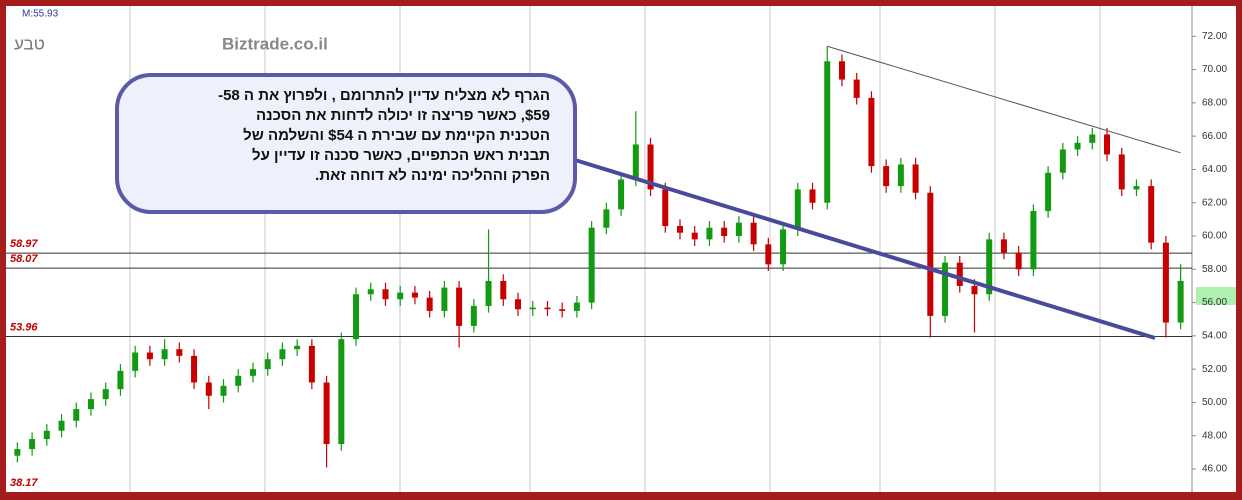  Describe the element at coordinates (1214, 369) in the screenshot. I see `y-tick-label: 52.00` at that location.